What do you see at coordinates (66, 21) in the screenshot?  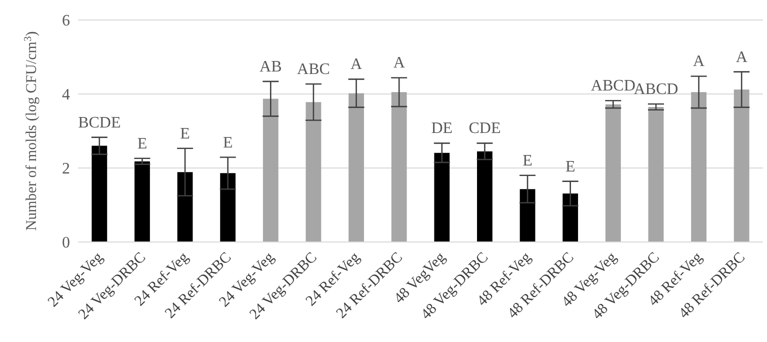 I see `y-tick-label: 6` at bounding box center [66, 21].